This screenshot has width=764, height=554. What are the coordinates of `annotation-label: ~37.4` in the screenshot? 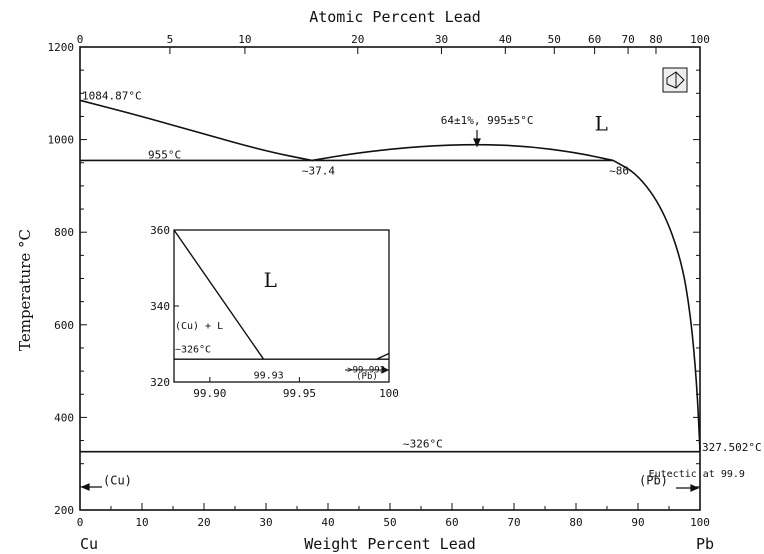 It's located at (318, 170).